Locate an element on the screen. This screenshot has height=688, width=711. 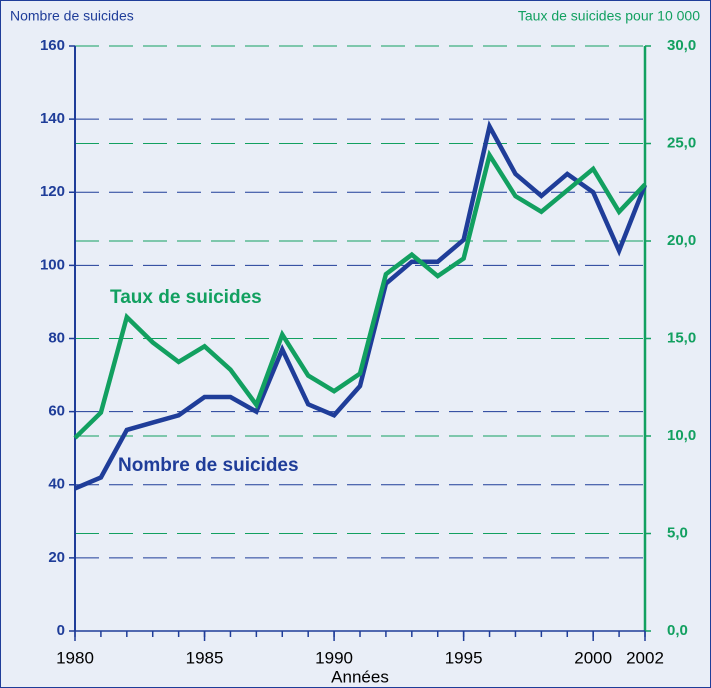
x-tick-label: 1995 is located at coordinates (464, 657).